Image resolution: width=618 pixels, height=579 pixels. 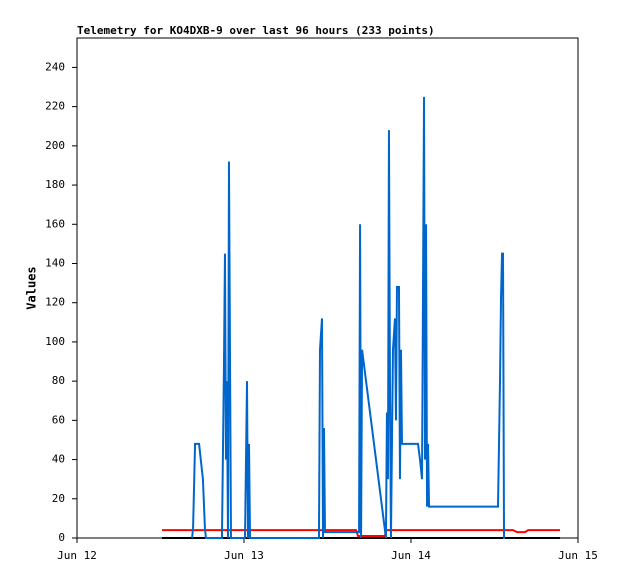 What do you see at coordinates (55, 66) in the screenshot?
I see `y-tick-label: 240` at bounding box center [55, 66].